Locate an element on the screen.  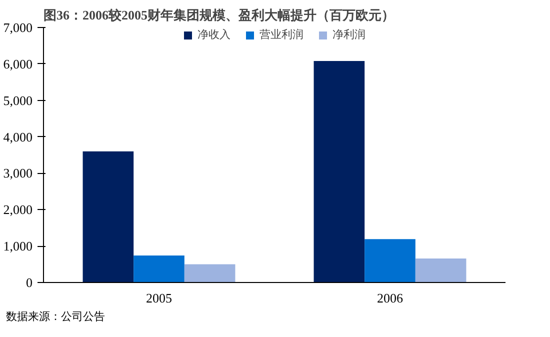
legend-label: 营业利润 is located at coordinates (282, 35).